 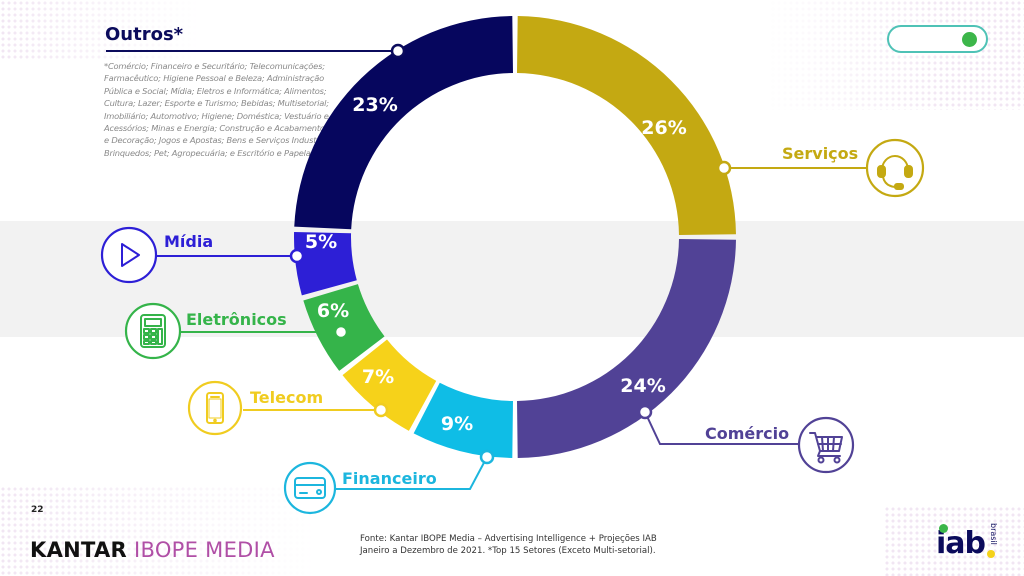 I want to click on play-icon, so click(x=130, y=255).